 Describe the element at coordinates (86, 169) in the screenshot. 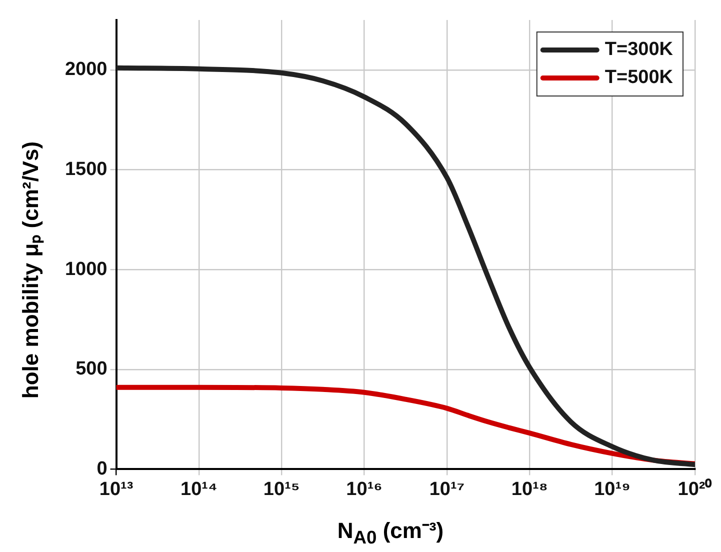

I see `y-tick-label: 1500` at that location.